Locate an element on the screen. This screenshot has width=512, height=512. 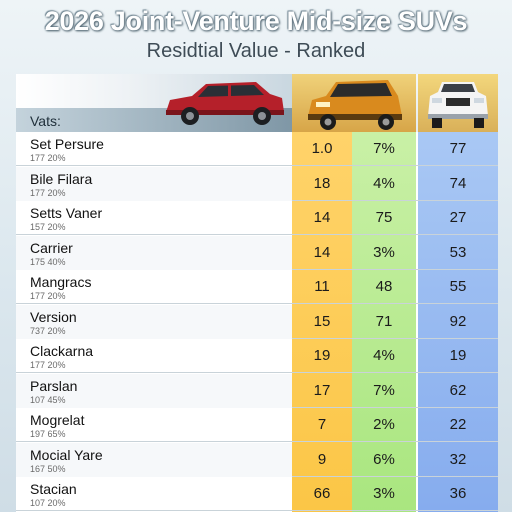
row-name: Parslan is located at coordinates (54, 385).